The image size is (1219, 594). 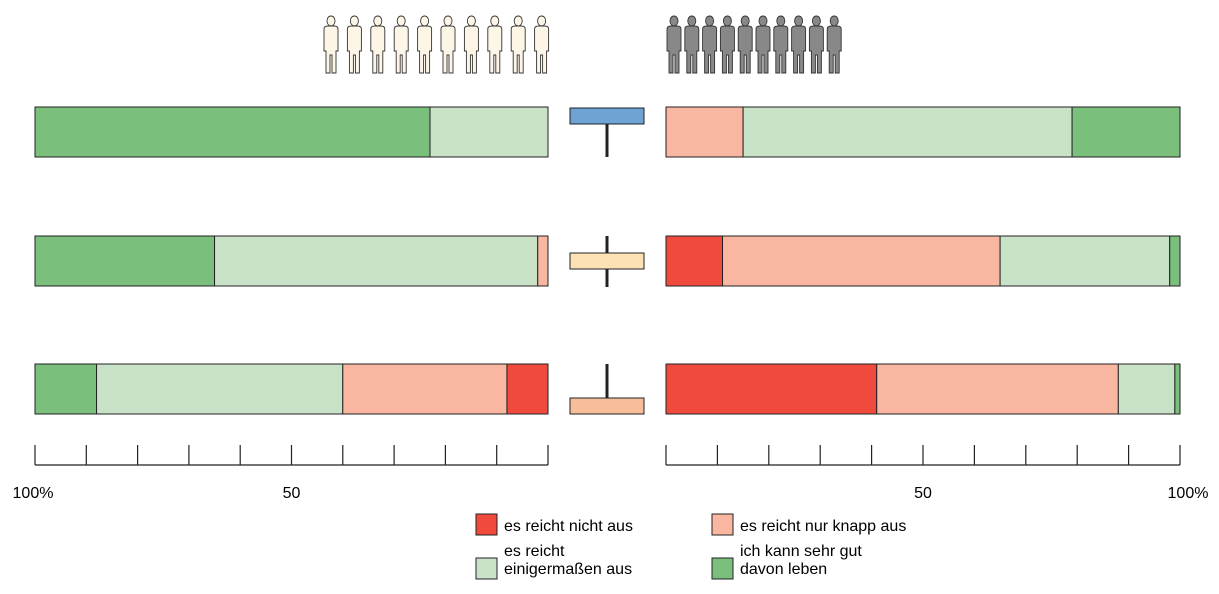 What do you see at coordinates (33, 493) in the screenshot?
I see `tick-label-left-100: 100%` at bounding box center [33, 493].